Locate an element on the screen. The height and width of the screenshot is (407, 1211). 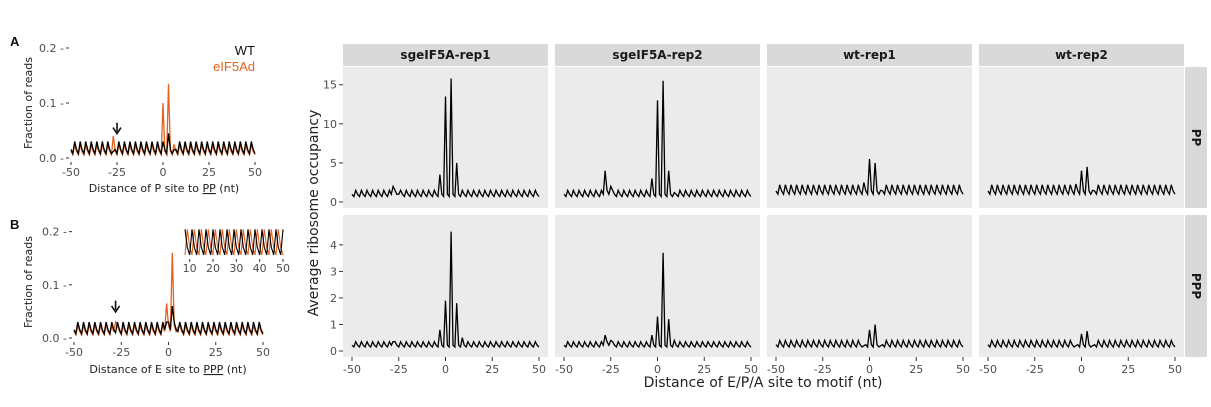
panel-a-ylabel: Fraction of reads is located at coordinates (28, 103).